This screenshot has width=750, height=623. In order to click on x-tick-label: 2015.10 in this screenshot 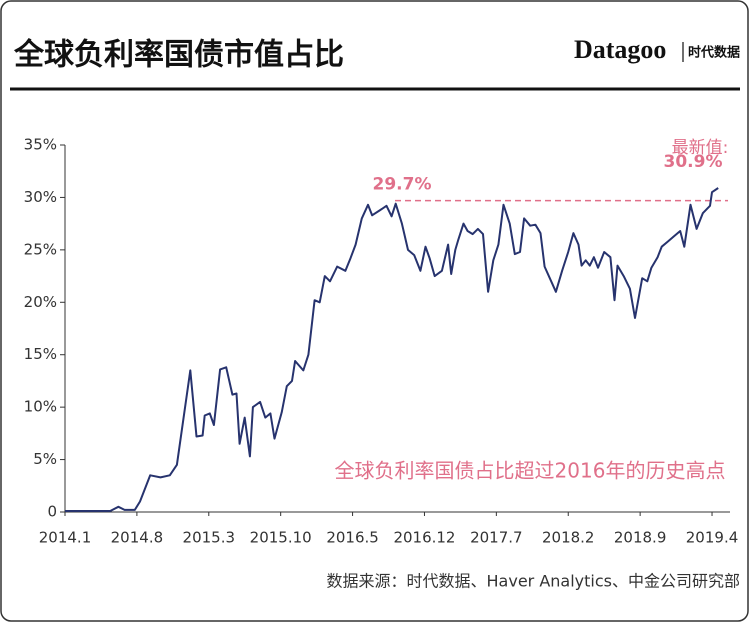, I will do `click(281, 538)`.